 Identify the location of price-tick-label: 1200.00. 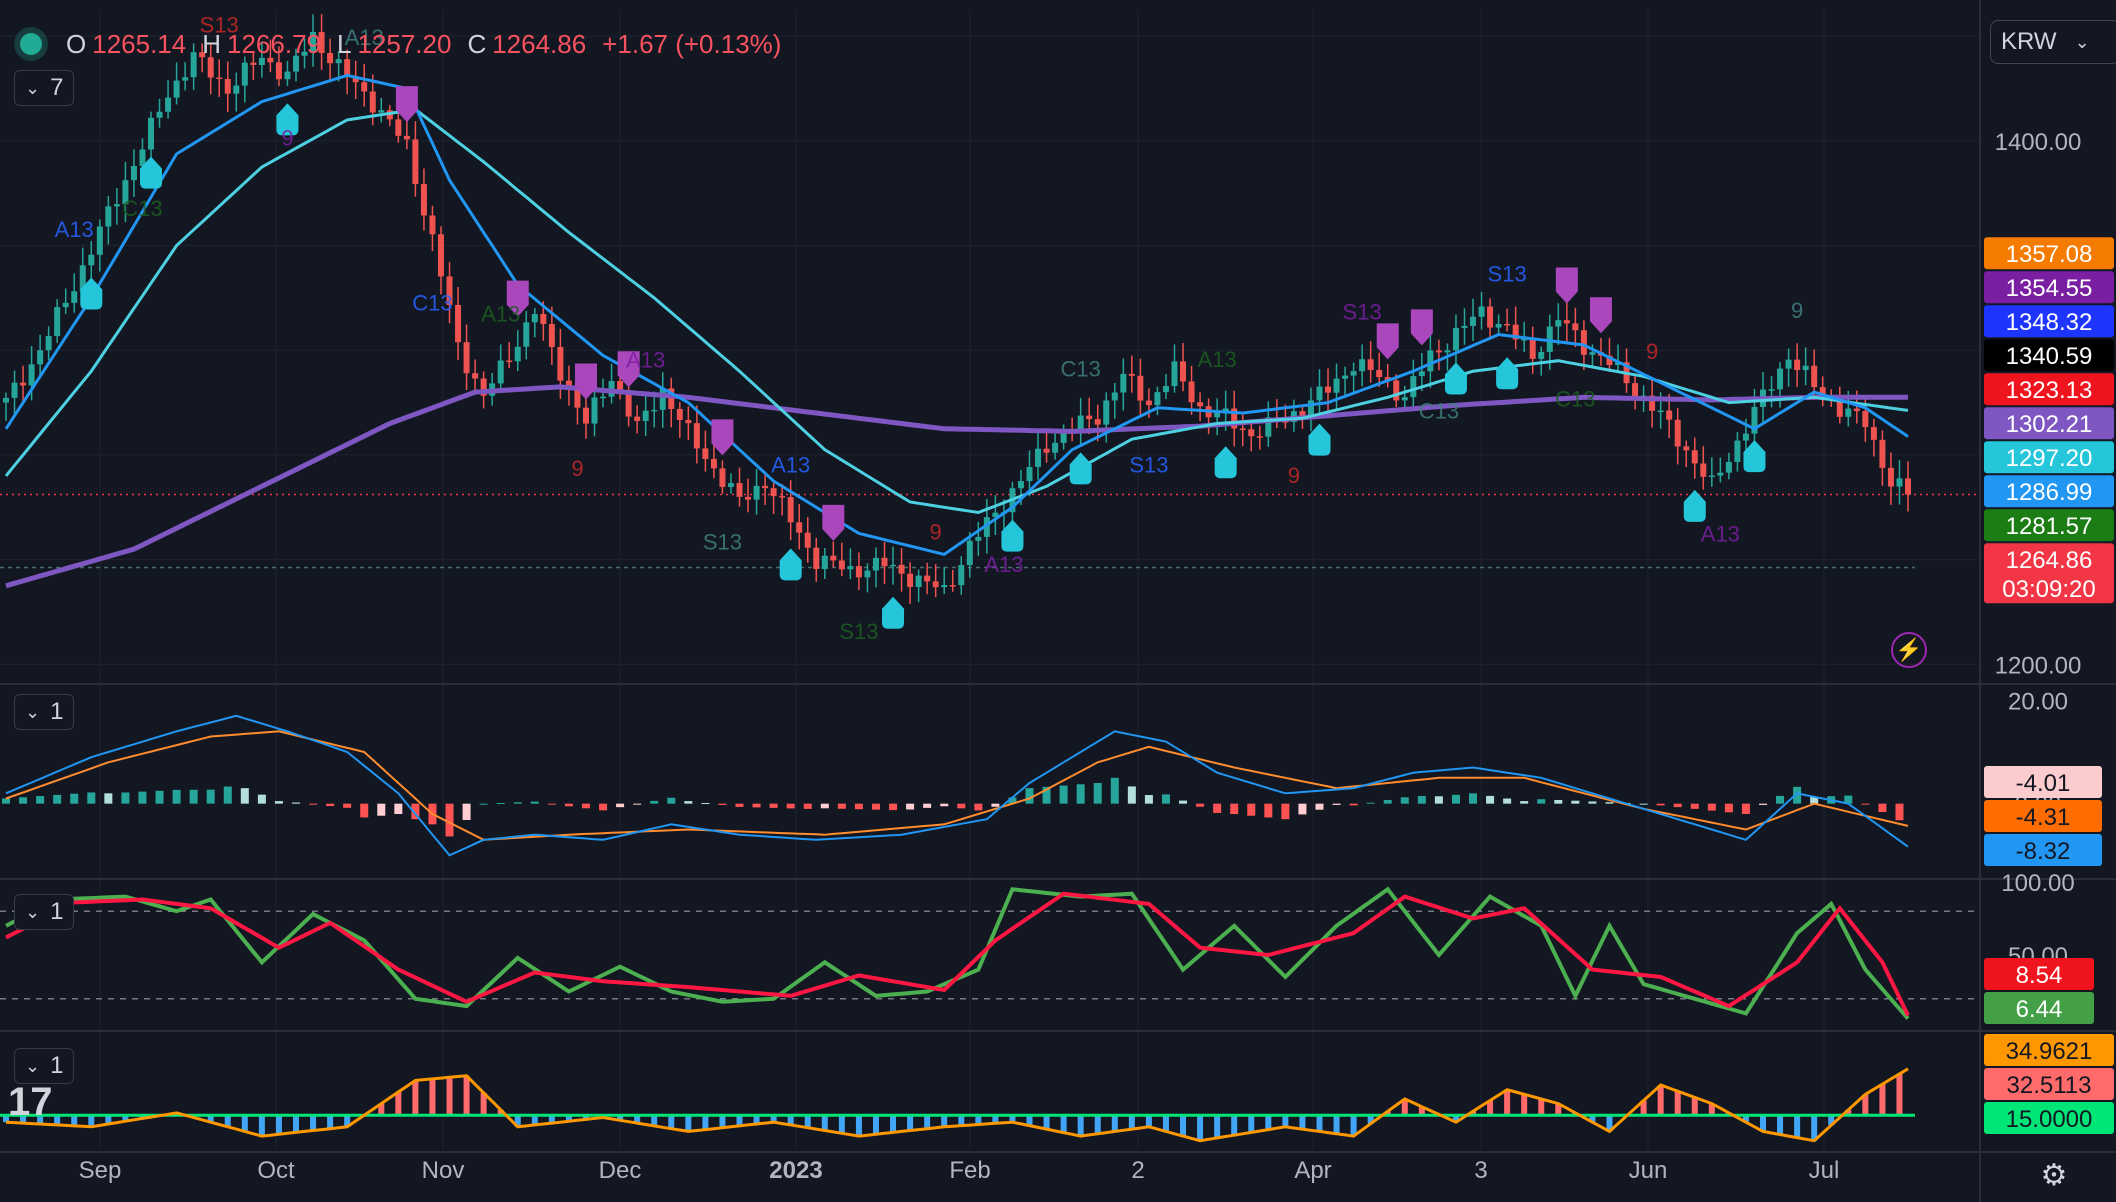
(2038, 665).